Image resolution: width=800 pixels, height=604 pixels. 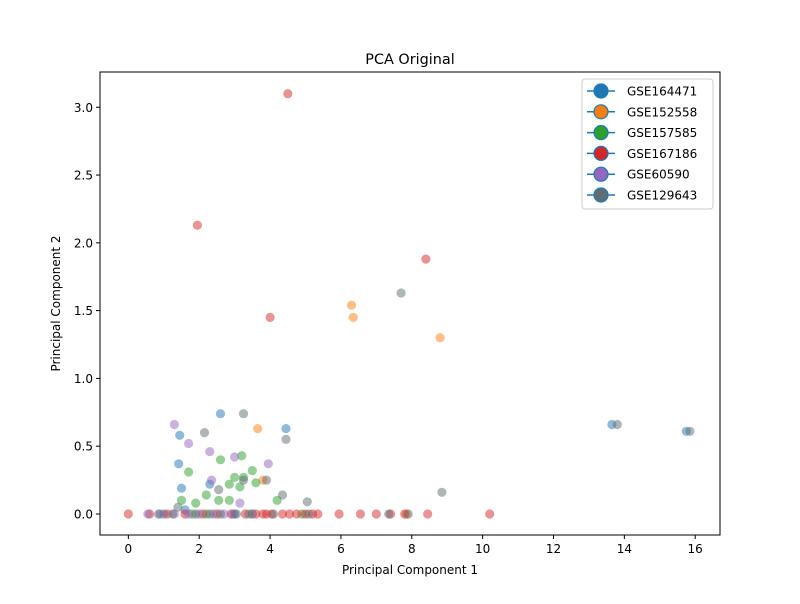 What do you see at coordinates (695, 549) in the screenshot?
I see `x-tick-label: 16` at bounding box center [695, 549].